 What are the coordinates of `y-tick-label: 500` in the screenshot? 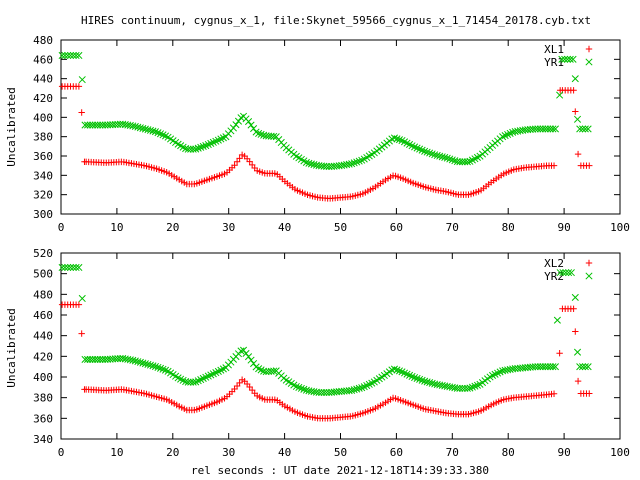 It's located at (43, 274).